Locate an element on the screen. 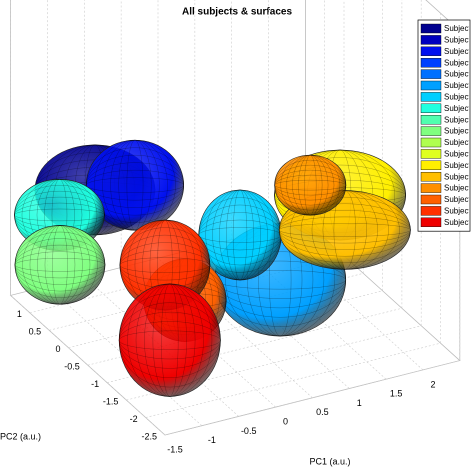 The height and width of the screenshot is (474, 474). y-tick-label: -0.5 is located at coordinates (72, 367).